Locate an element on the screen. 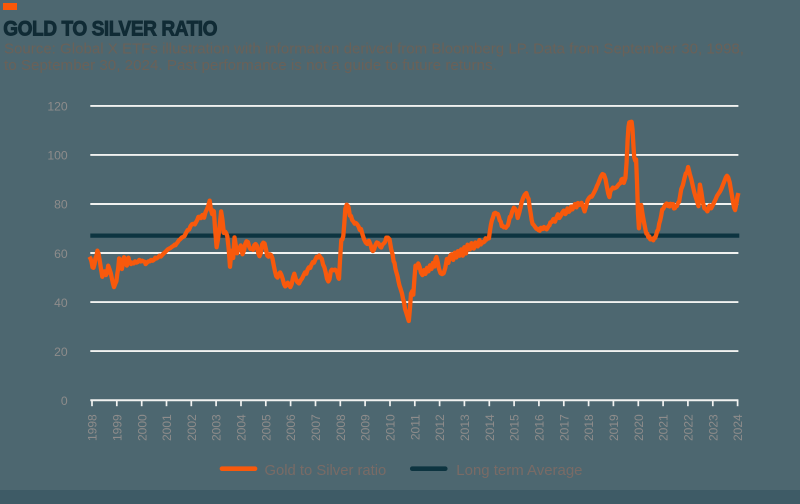 Image resolution: width=800 pixels, height=504 pixels. svg-text: 20 is located at coordinates (61, 352).